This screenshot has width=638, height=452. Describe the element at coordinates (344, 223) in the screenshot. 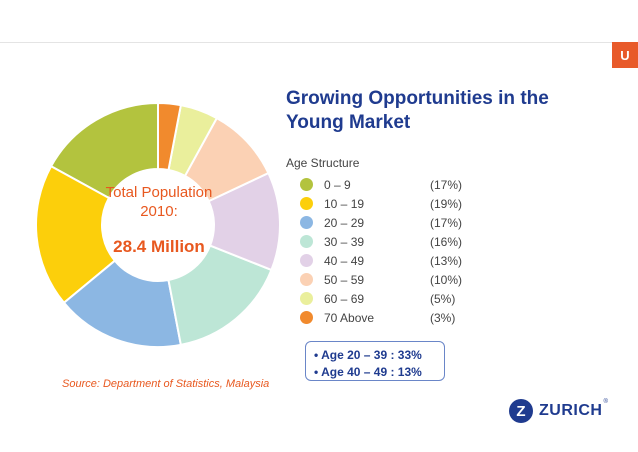

I see `legend-label: 20 – 29` at that location.